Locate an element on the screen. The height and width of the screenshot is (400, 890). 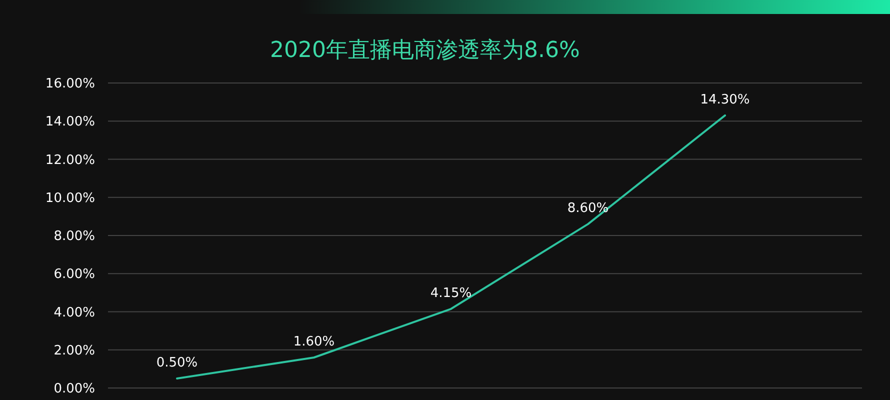
data-label: 8.60% is located at coordinates (588, 208).